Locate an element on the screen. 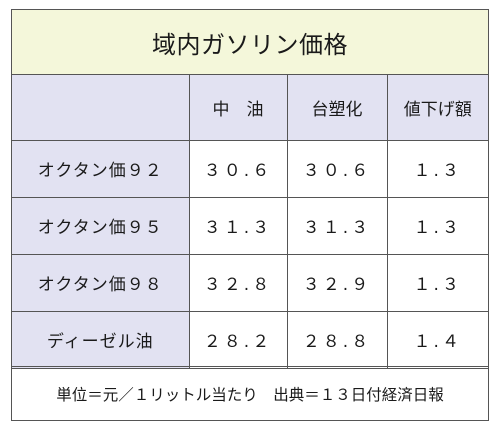 This screenshot has width=502, height=433. cpc-price: ３０.６ is located at coordinates (238, 169).